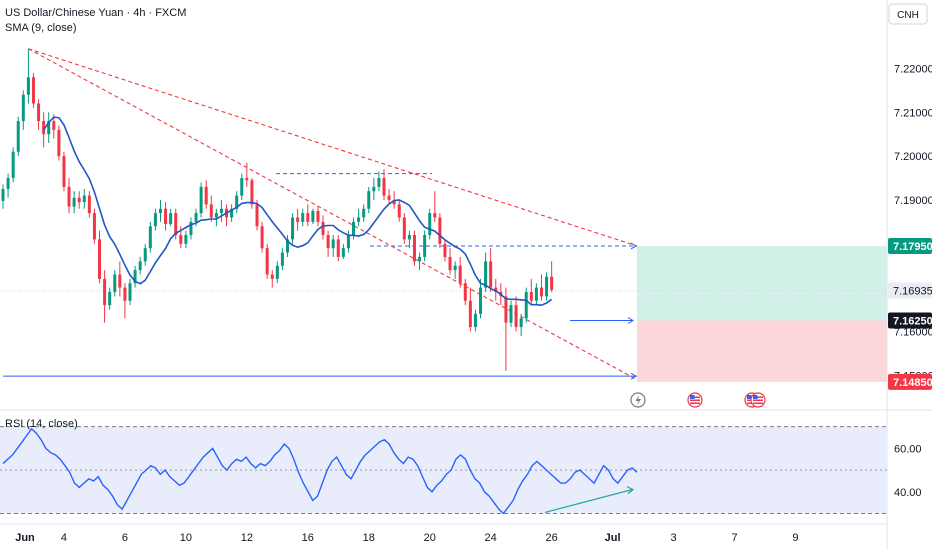 The width and height of the screenshot is (932, 550). What do you see at coordinates (186, 538) in the screenshot?
I see `time-tick-label: 10` at bounding box center [186, 538].